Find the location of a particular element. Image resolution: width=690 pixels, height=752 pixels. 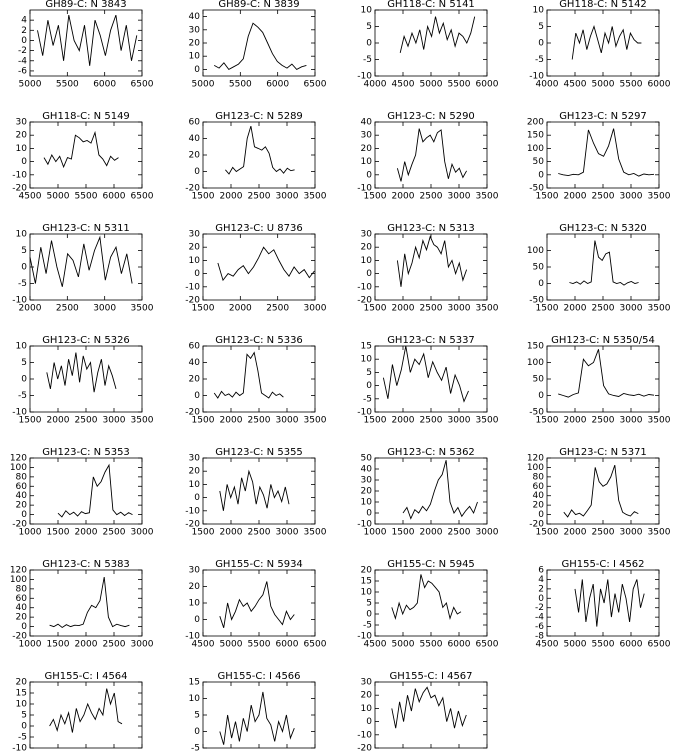

y-tick-label: 150 is located at coordinates (535, 136).